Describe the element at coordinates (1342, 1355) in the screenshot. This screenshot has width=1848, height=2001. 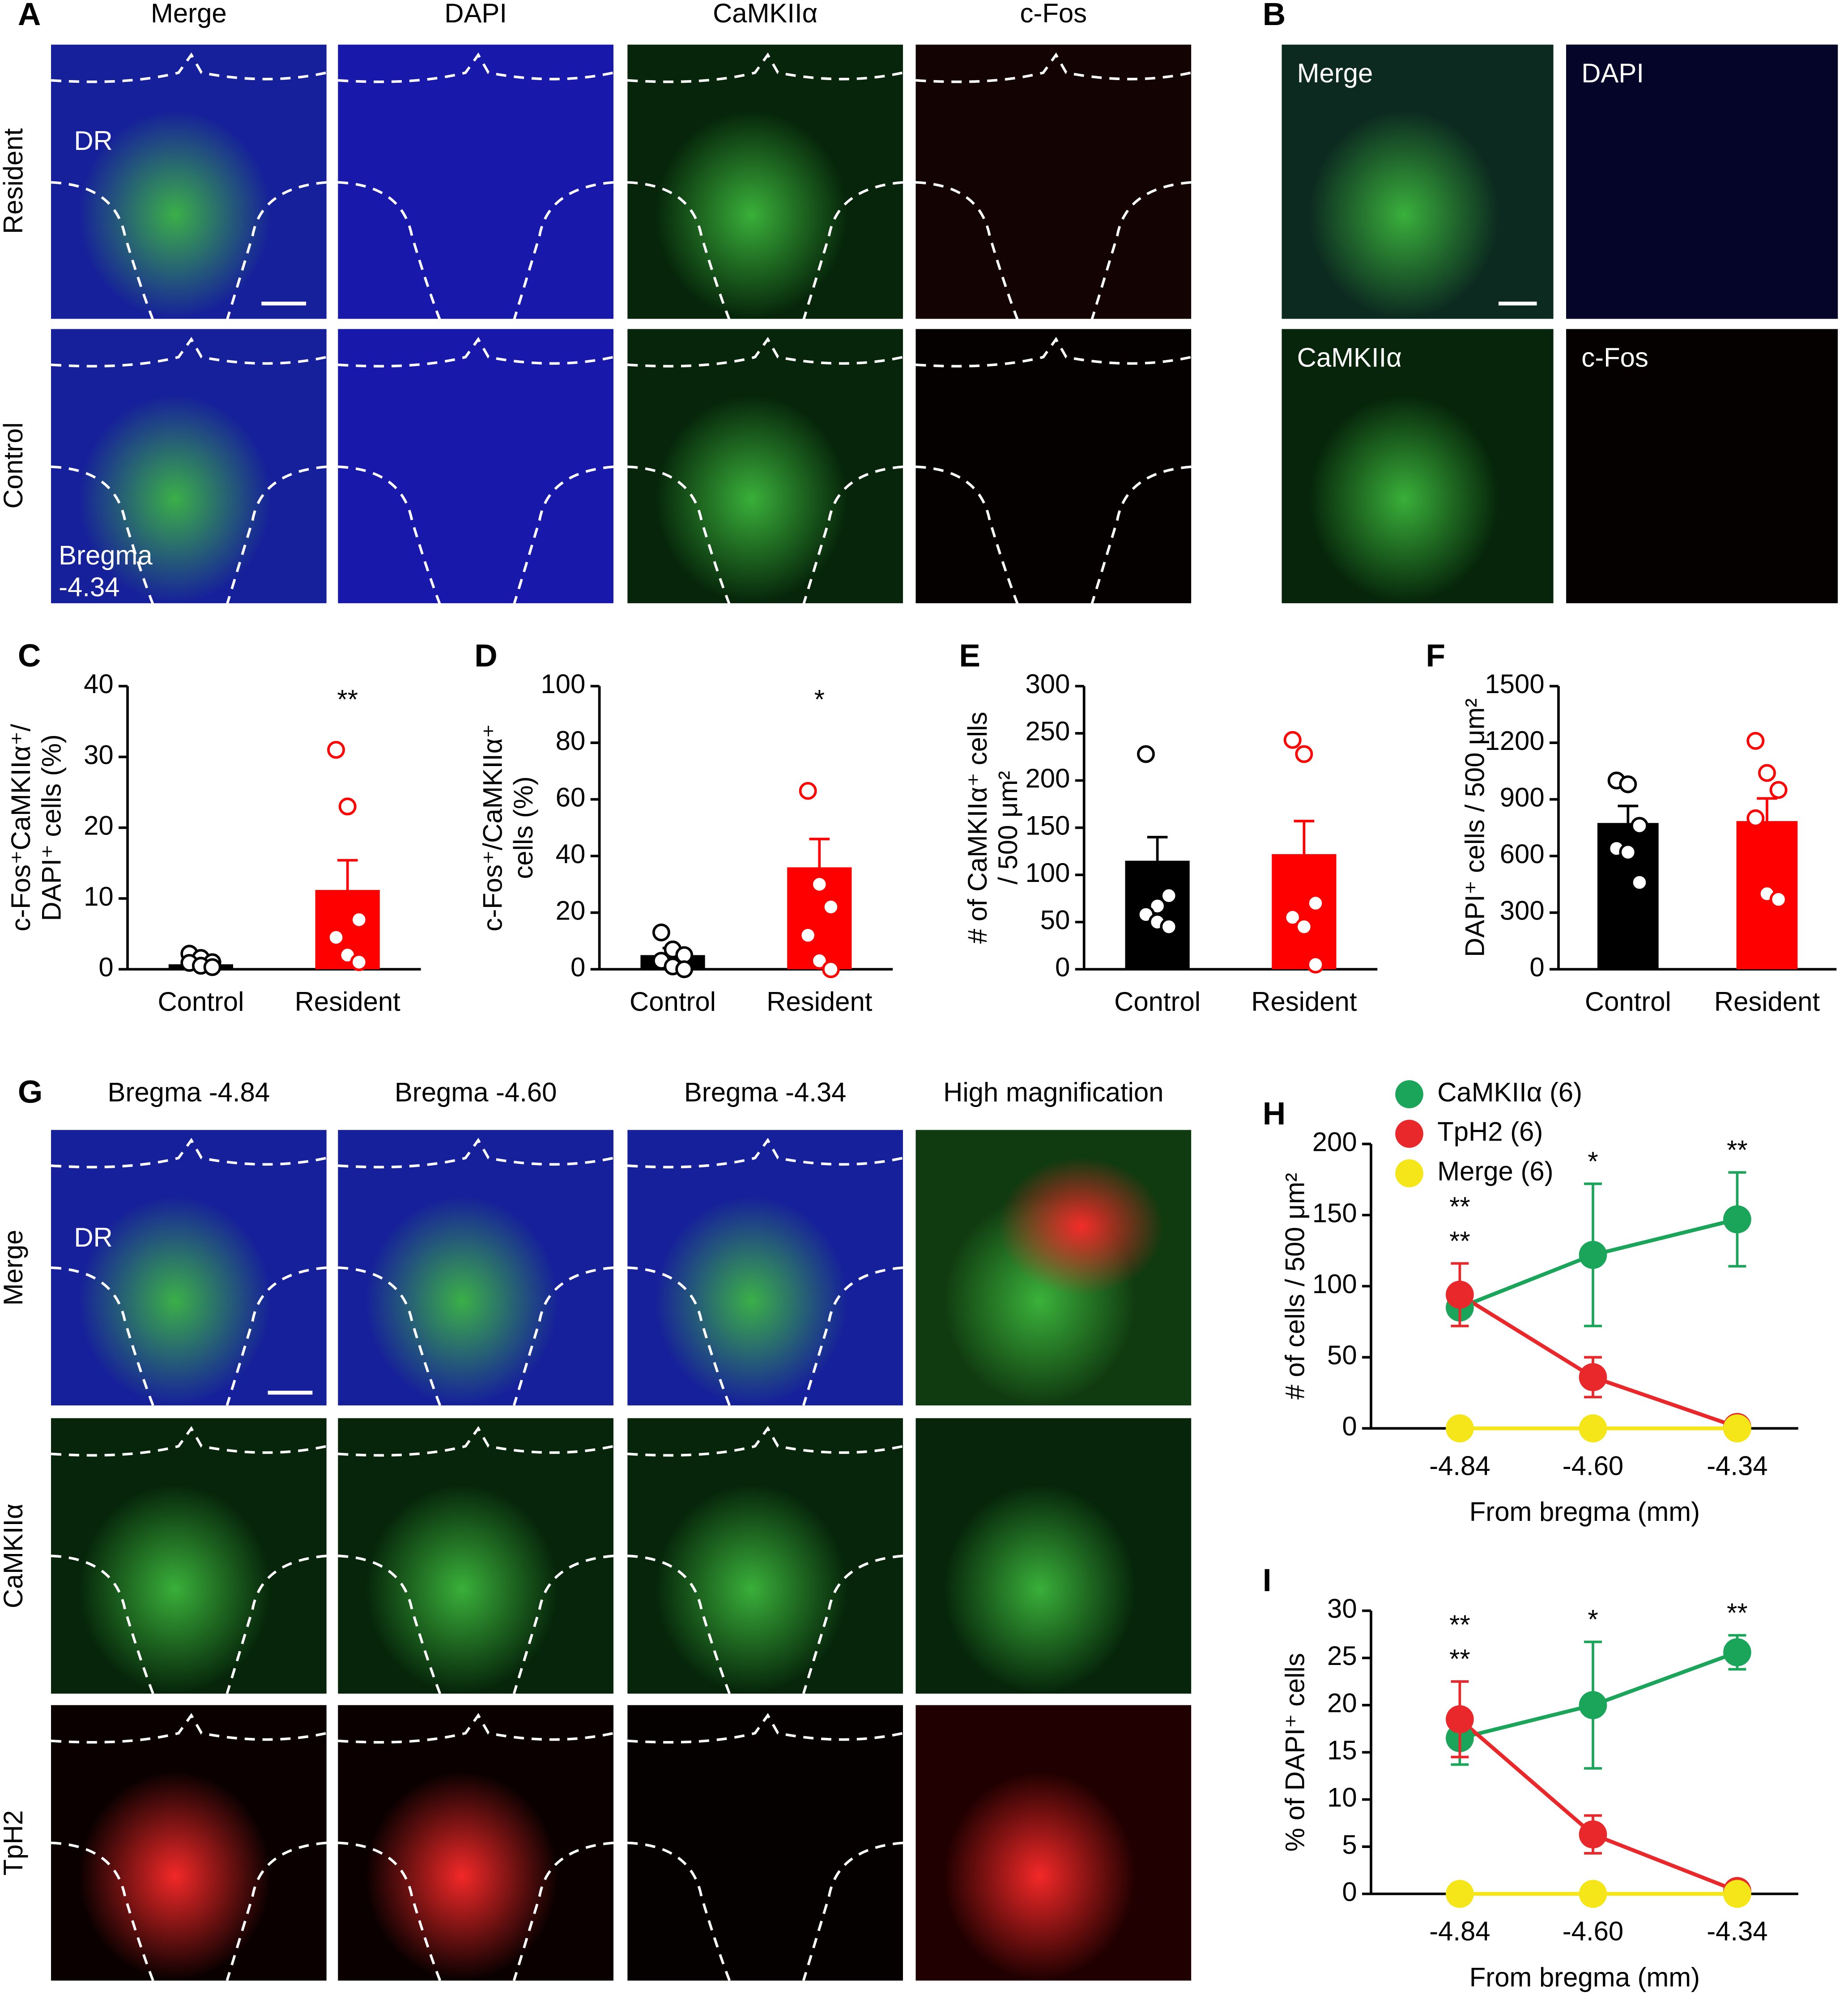
I see `label: 50` at that location.